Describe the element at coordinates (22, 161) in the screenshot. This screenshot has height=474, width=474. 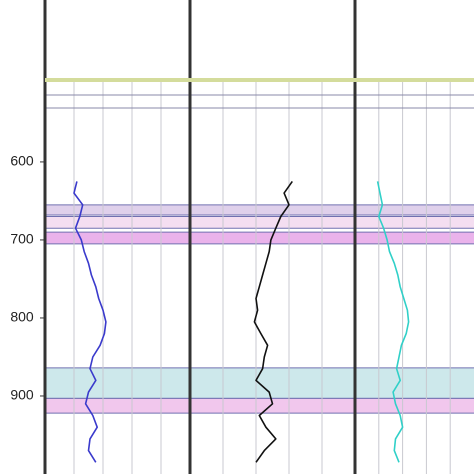
I see `y-tick-label: 600` at that location.